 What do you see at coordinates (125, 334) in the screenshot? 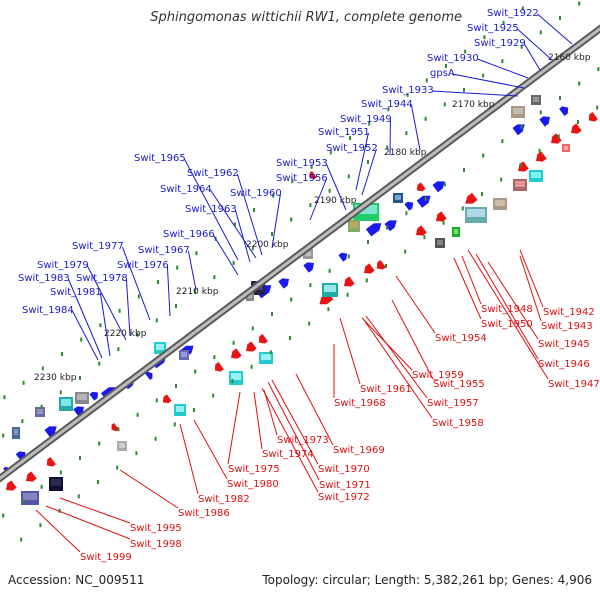
I see `kbp-tick-label: 2220 kbp` at bounding box center [125, 334].